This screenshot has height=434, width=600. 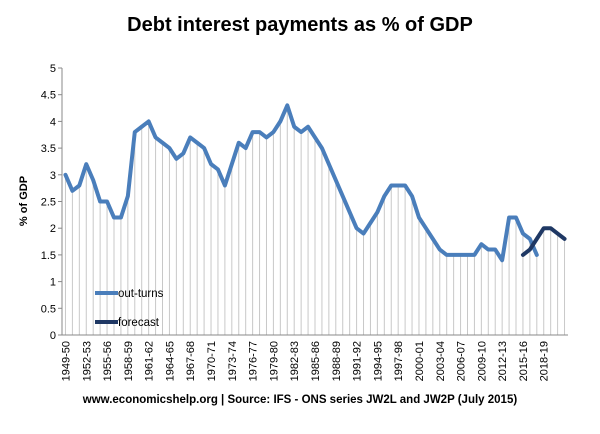 What do you see at coordinates (53, 336) in the screenshot?
I see `y-tick-label: 0` at bounding box center [53, 336].